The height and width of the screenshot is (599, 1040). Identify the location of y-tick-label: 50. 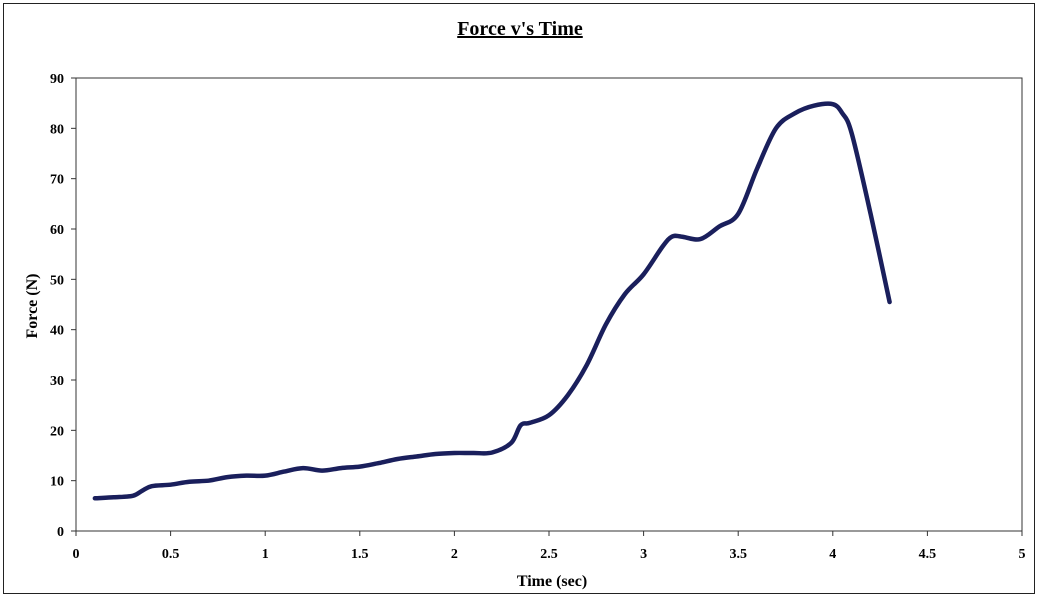
(57, 280).